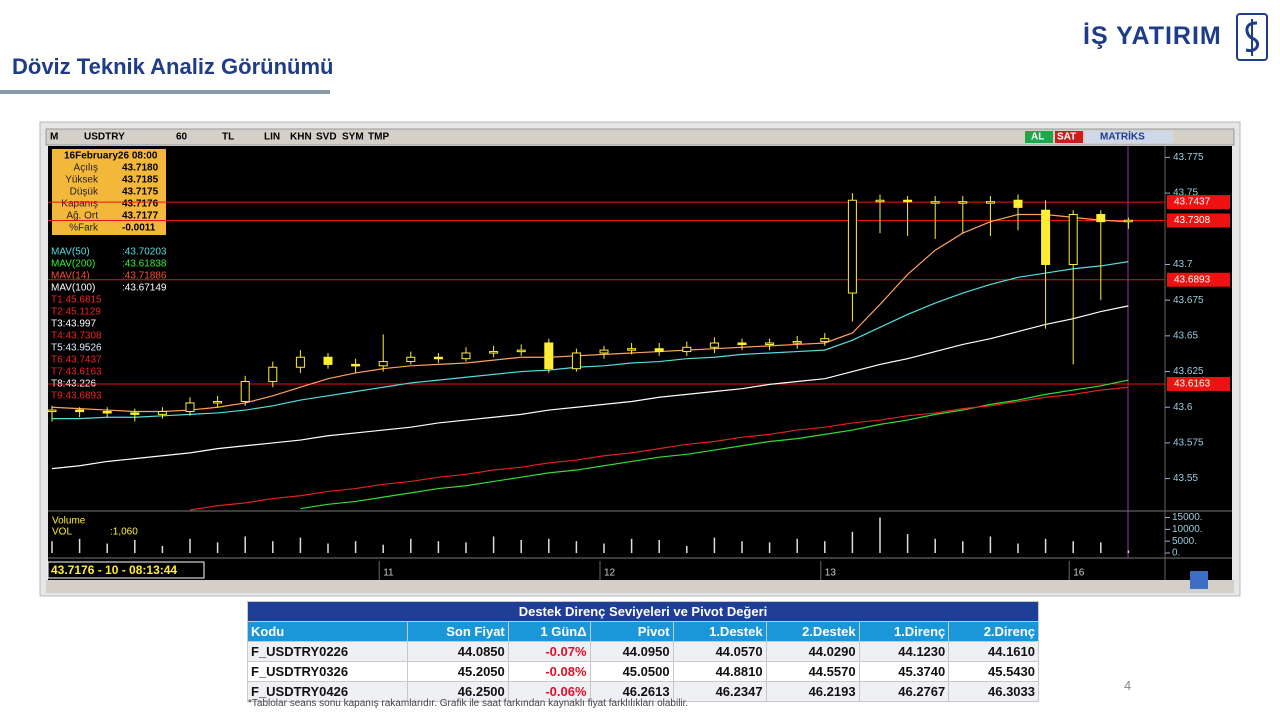 The height and width of the screenshot is (720, 1280). What do you see at coordinates (76, 348) in the screenshot?
I see `level-label: T5:43.9526` at bounding box center [76, 348].